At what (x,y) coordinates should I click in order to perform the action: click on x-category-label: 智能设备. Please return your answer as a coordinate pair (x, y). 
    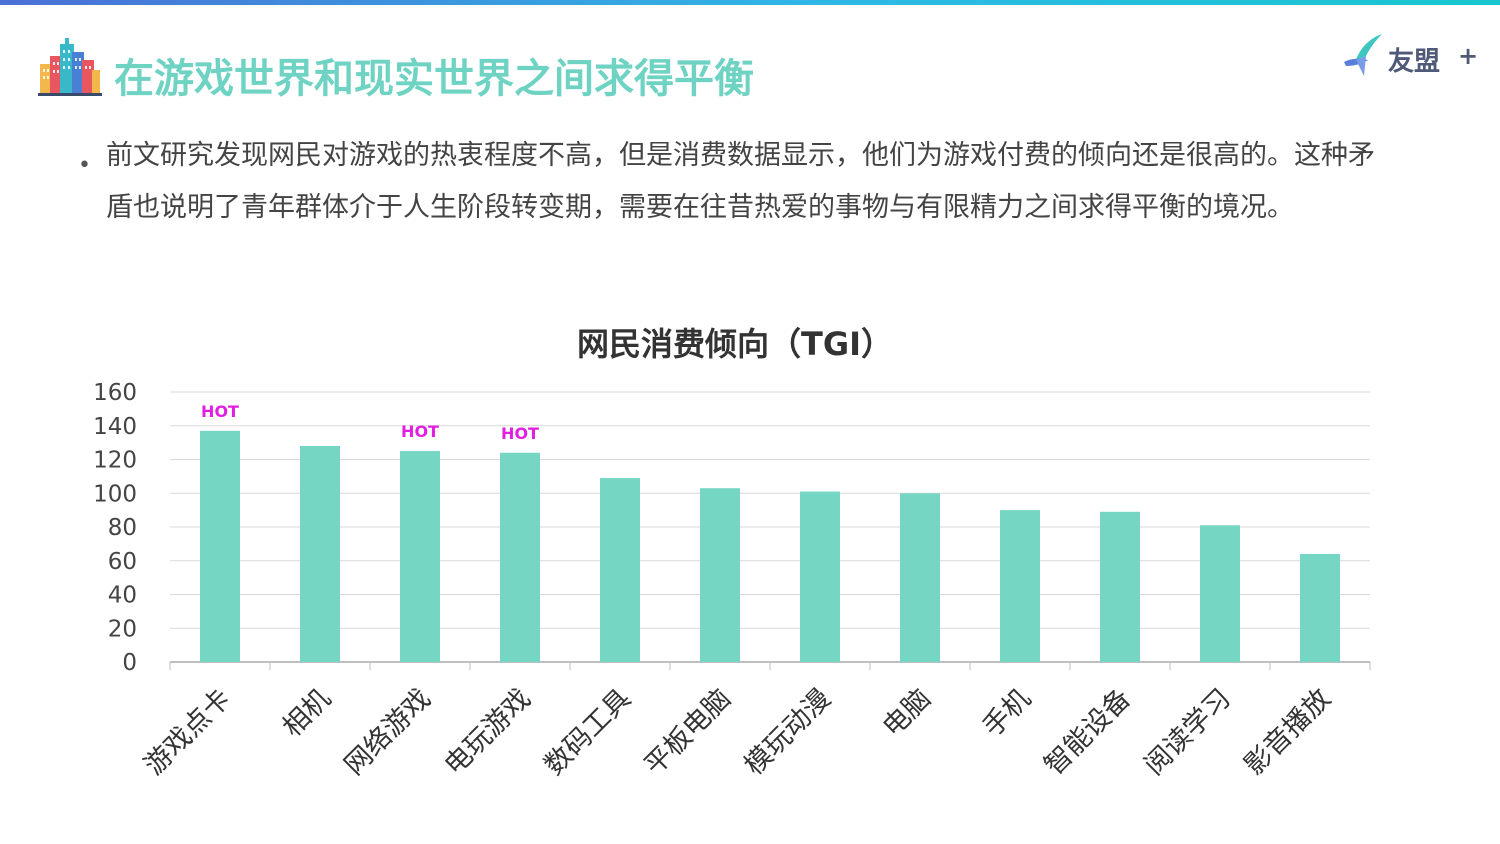
    Looking at the image, I should click on (1088, 732).